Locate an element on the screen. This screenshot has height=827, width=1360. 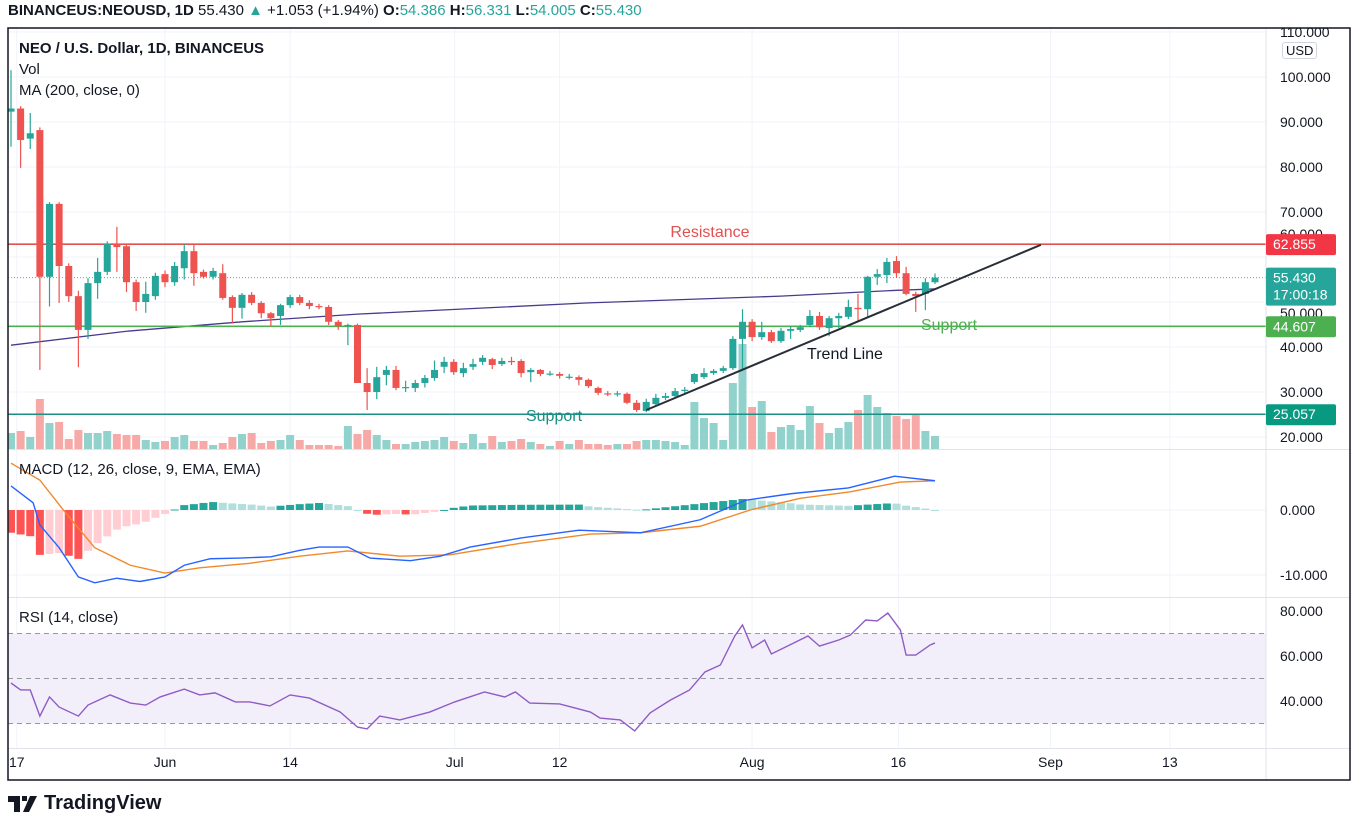
macd-line is located at coordinates (473, 529).